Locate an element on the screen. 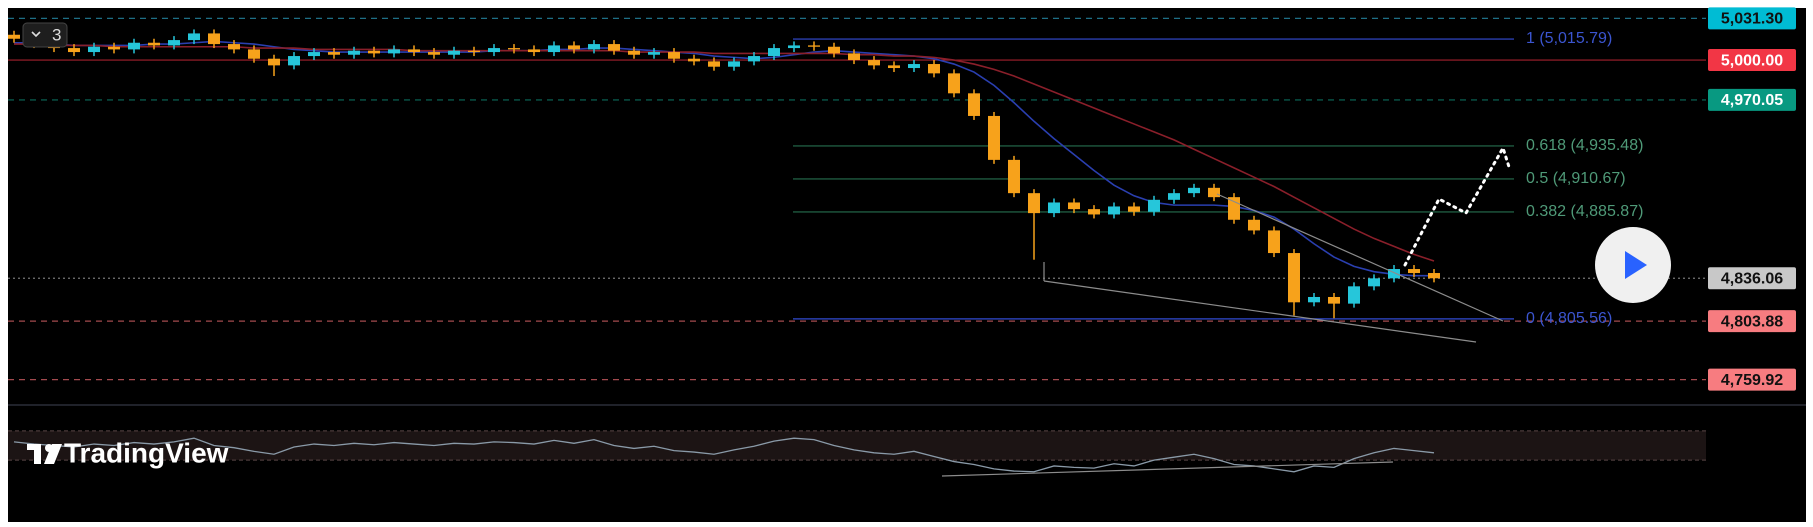  fib-label: 0.382 (4,885.87) is located at coordinates (1584, 211).